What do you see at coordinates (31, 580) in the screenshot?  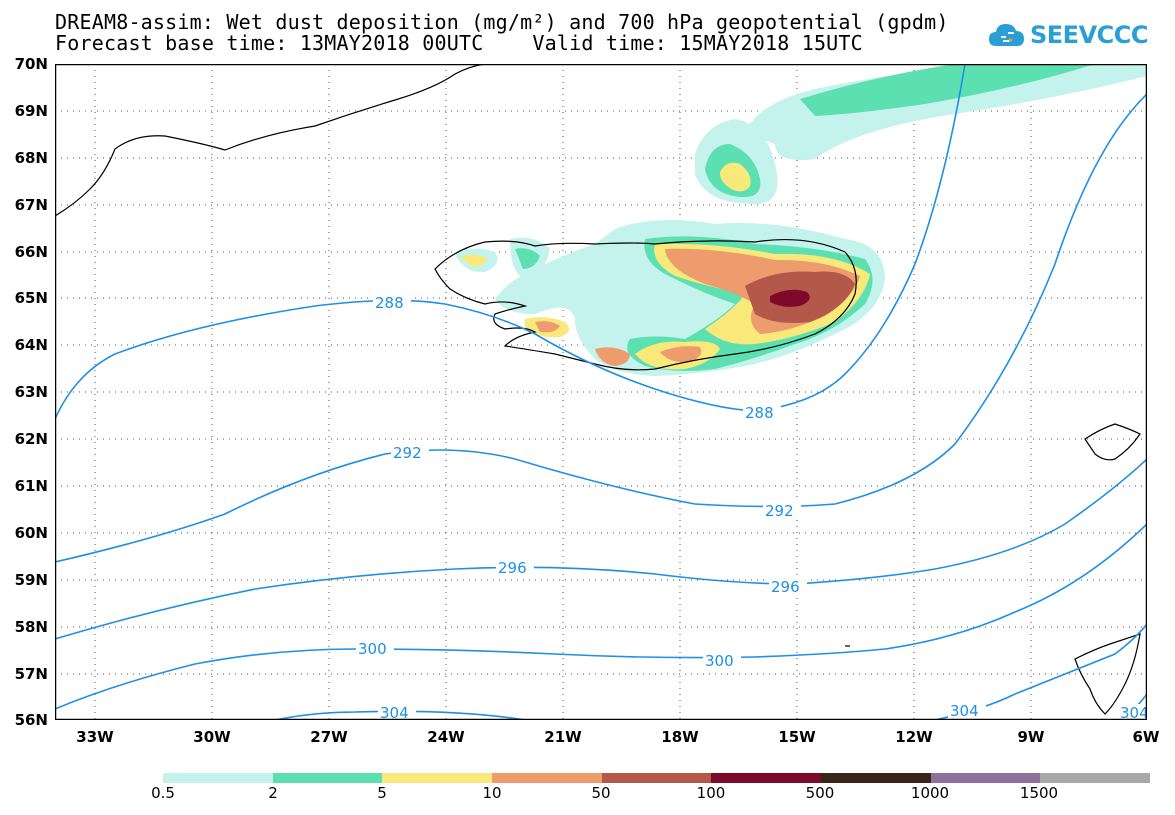 I see `lat-label-59n: 59N` at bounding box center [31, 580].